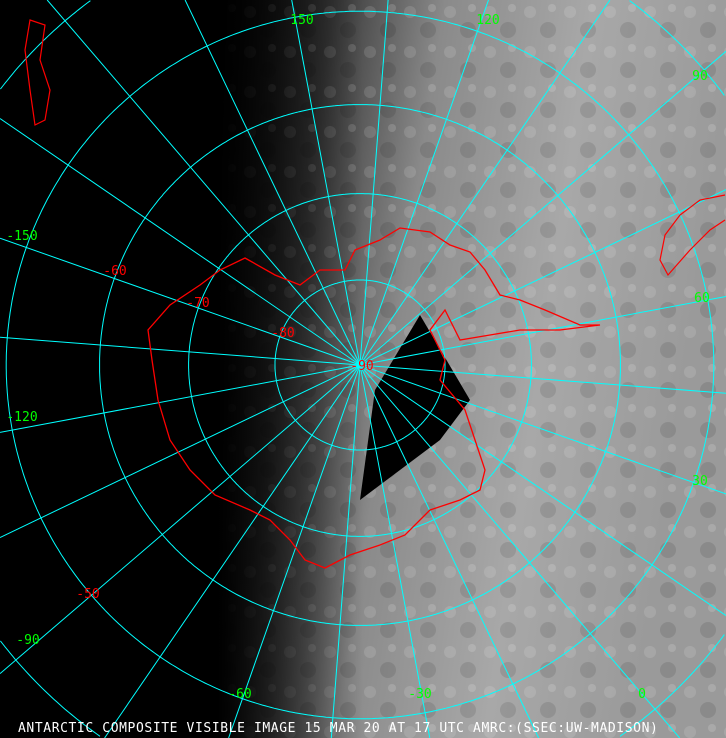  Describe the element at coordinates (21, 417) in the screenshot. I see `longitude-label: -120` at that location.